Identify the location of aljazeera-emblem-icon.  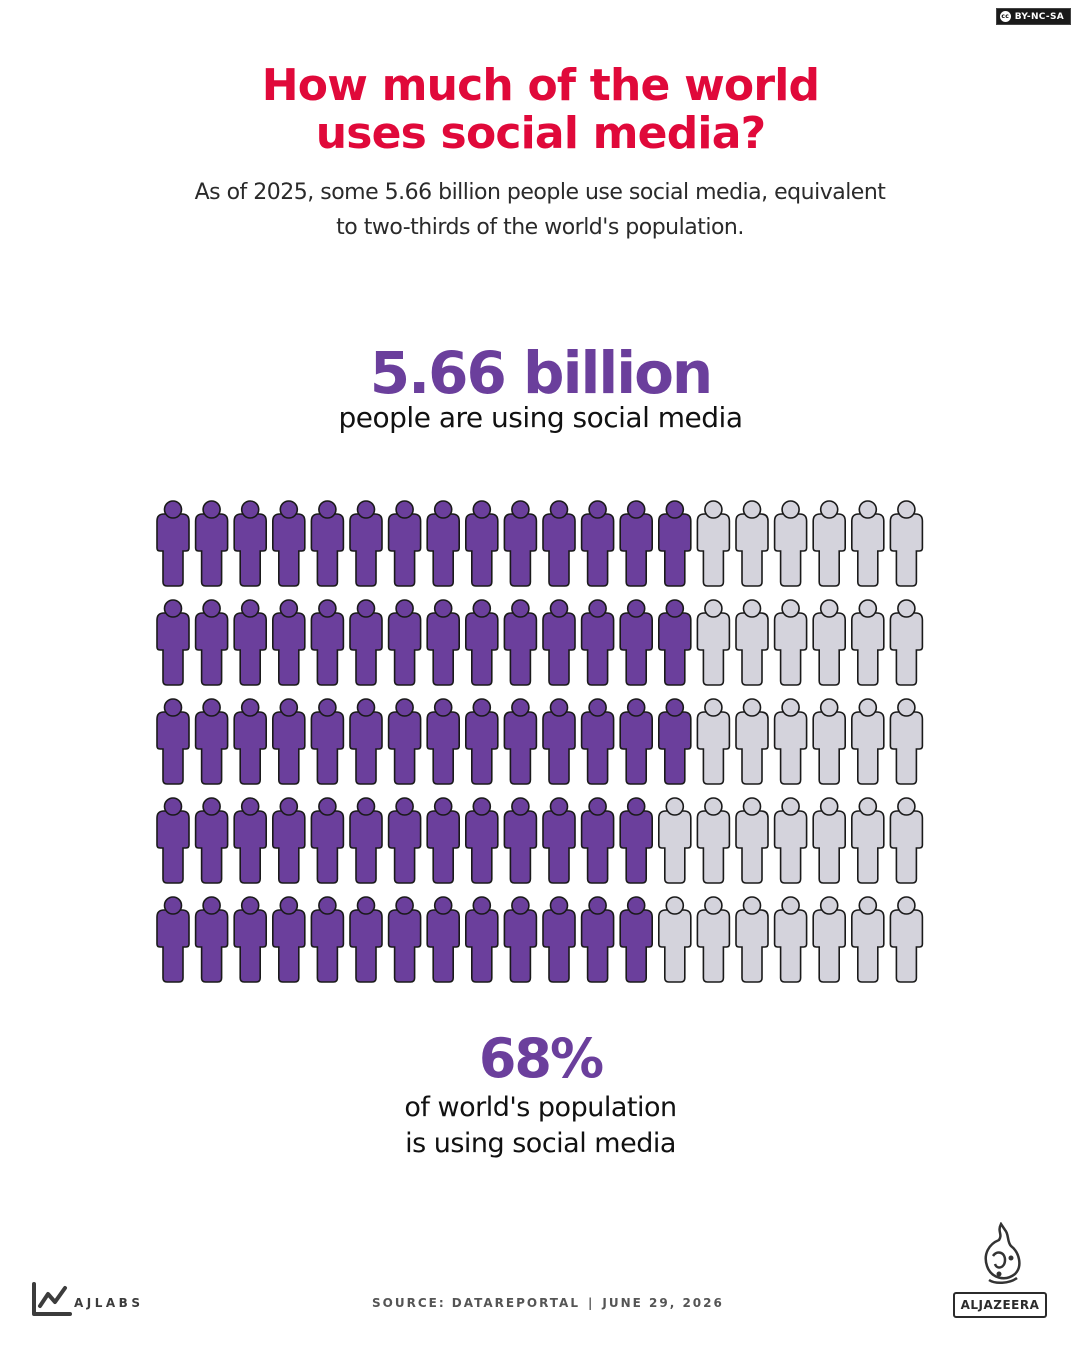
(1002, 1253).